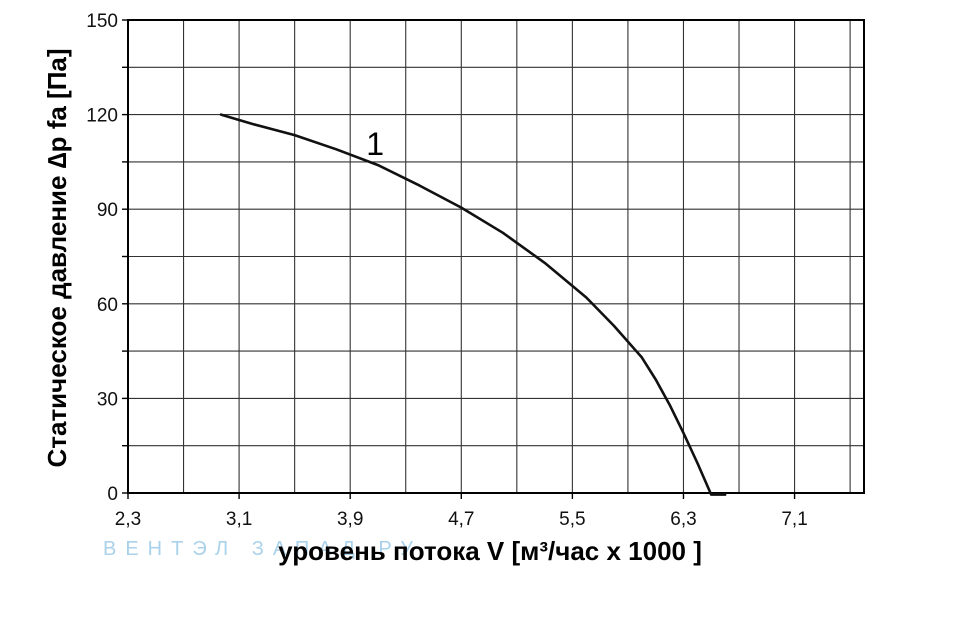  What do you see at coordinates (102, 258) in the screenshot?
I see `y-tick-labels: 0 30 60 90 120 150` at bounding box center [102, 258].